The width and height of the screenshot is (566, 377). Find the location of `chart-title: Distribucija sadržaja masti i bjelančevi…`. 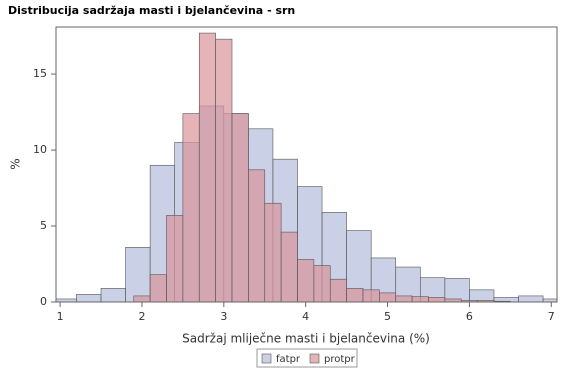

chart-title: Distribucija sadržaja masti i bjelančevi… is located at coordinates (151, 10).